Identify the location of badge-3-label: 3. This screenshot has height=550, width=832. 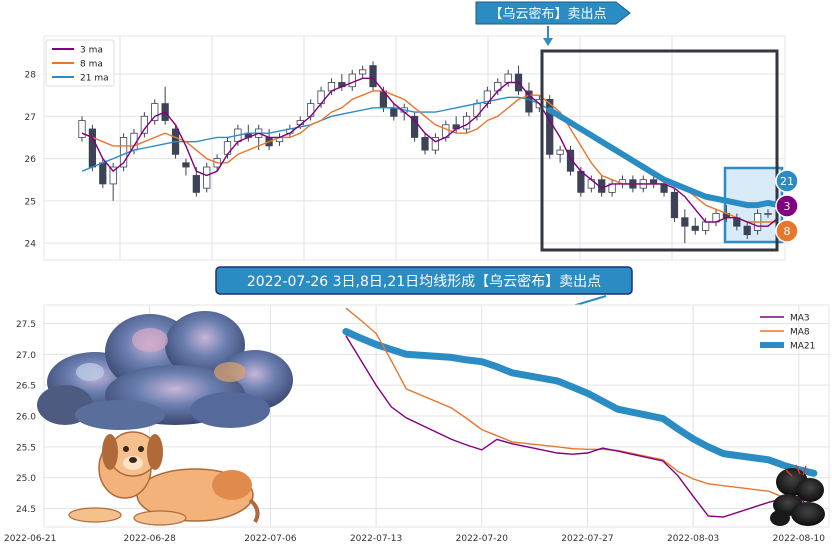
(787, 206).